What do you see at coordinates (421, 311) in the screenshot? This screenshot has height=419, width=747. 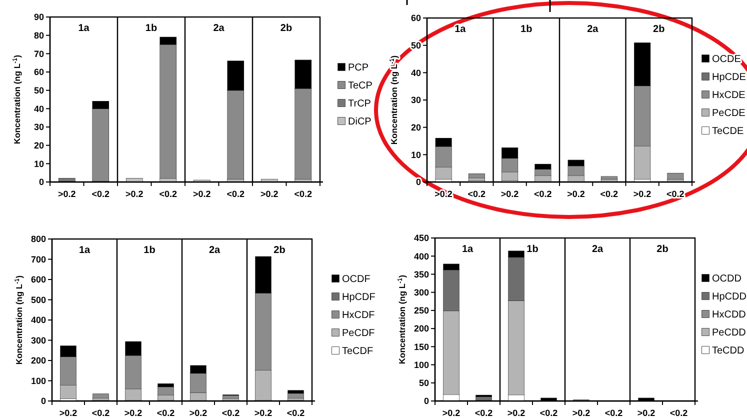 I see `y-tick-label: 250` at bounding box center [421, 311].